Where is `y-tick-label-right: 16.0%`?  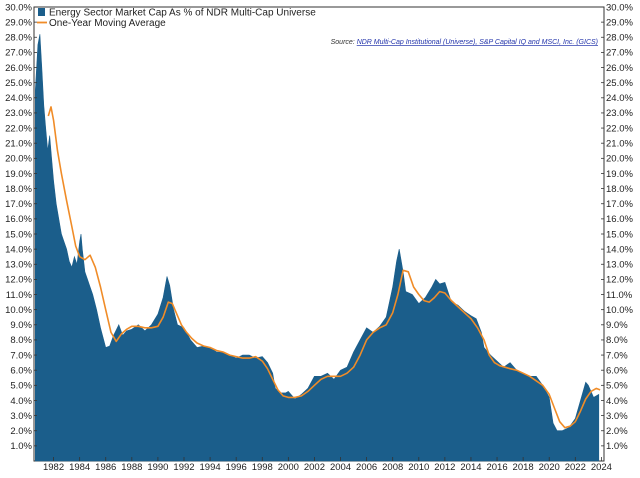 y-tick-label-right: 16.0% is located at coordinates (619, 219).